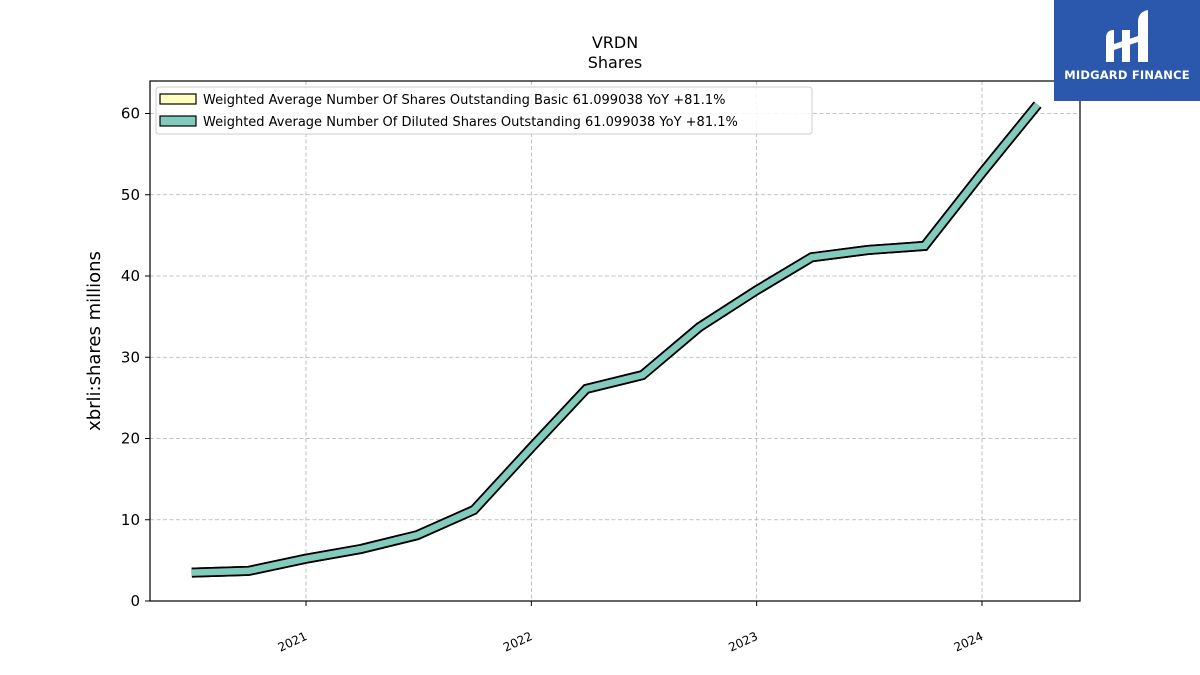 The width and height of the screenshot is (1200, 675). What do you see at coordinates (94, 341) in the screenshot?
I see `y-axis-label: xbrli:shares millions` at bounding box center [94, 341].